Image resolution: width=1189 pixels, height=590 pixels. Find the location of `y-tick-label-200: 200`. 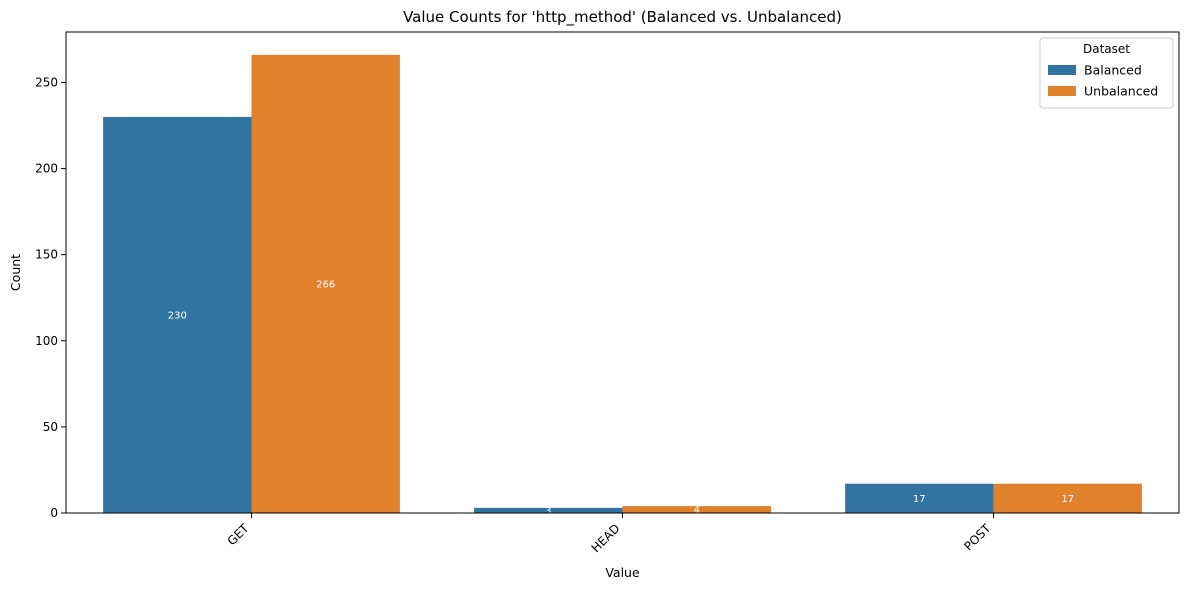

y-tick-label-200: 200 is located at coordinates (46, 169).